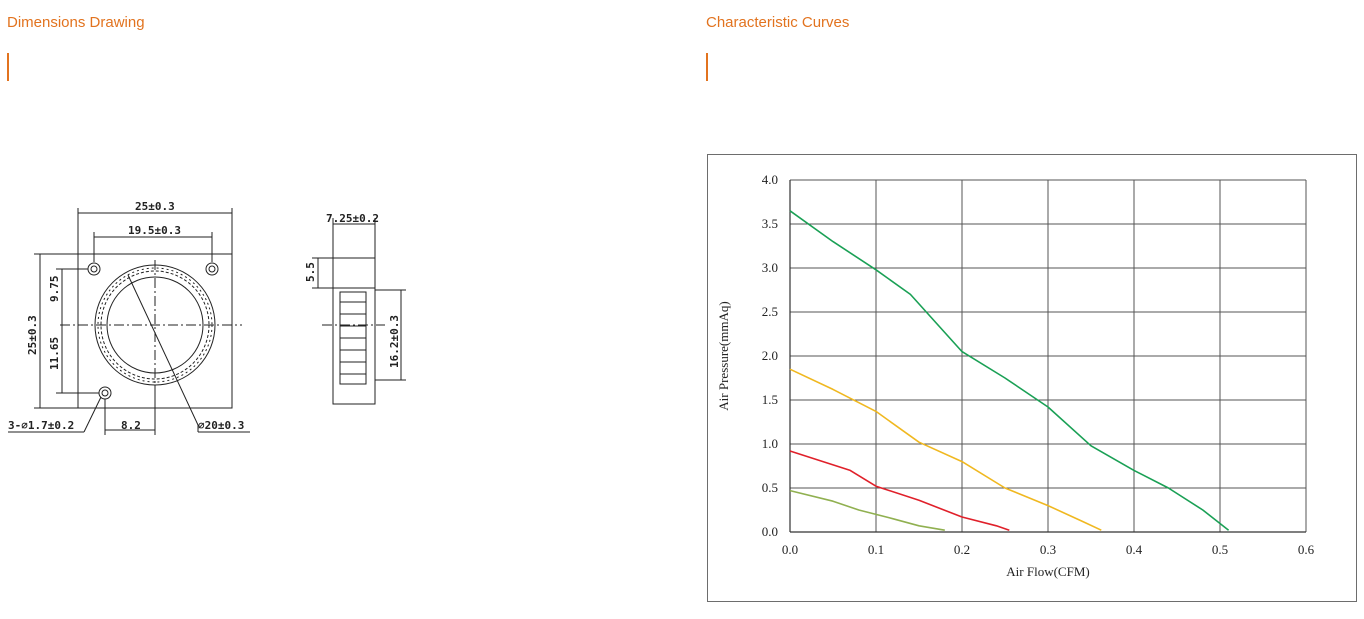 Image resolution: width=1364 pixels, height=619 pixels. What do you see at coordinates (1048, 549) in the screenshot?
I see `x-tick-label: 0.3` at bounding box center [1048, 549].